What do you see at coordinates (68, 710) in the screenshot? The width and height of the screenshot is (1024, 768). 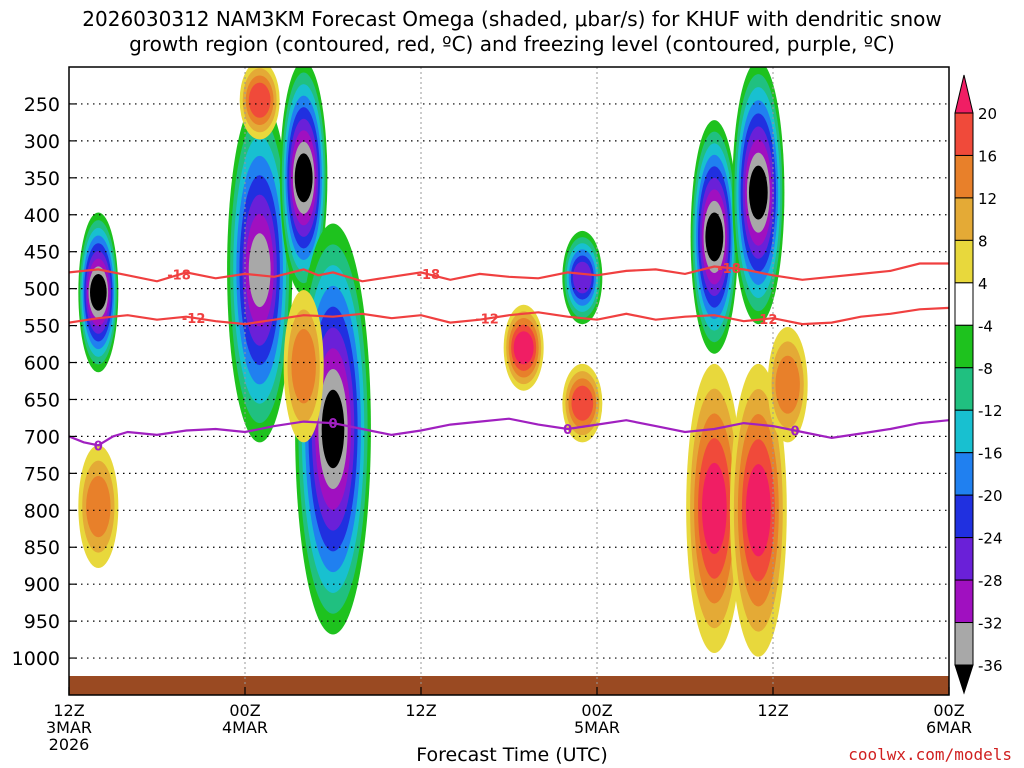 I see `x-tick-label-0-0: 12Z` at bounding box center [68, 710].